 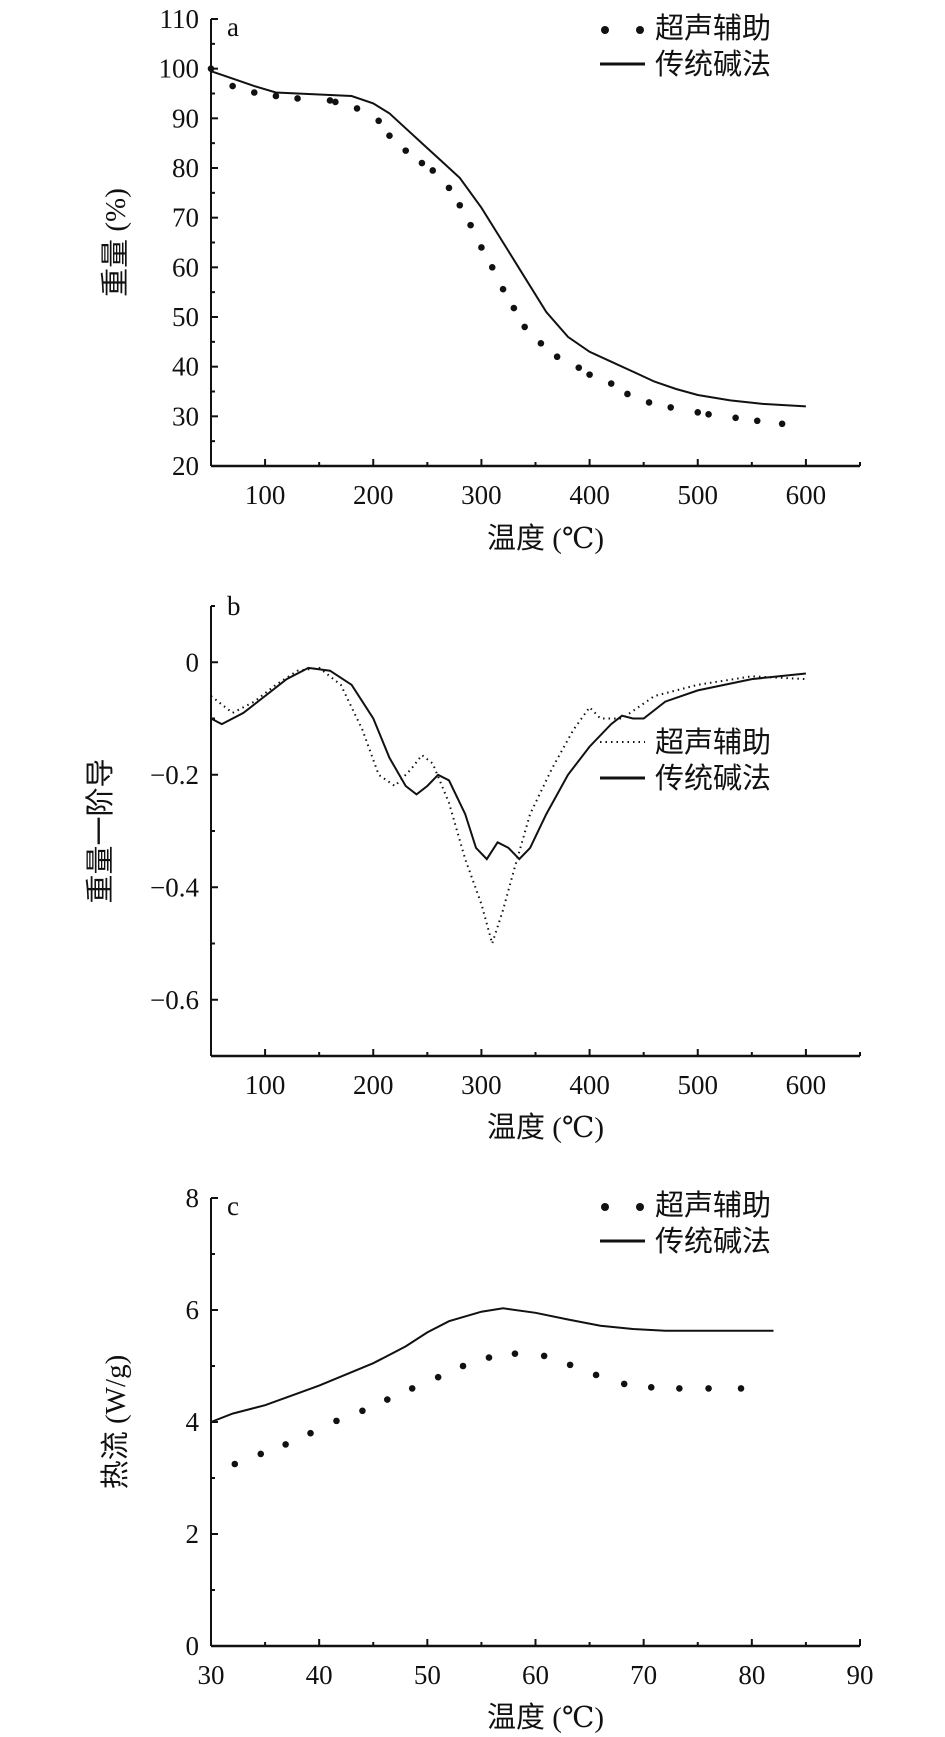 What do you see at coordinates (174, 1000) in the screenshot?
I see `y-tick-label: −0.6` at bounding box center [174, 1000].